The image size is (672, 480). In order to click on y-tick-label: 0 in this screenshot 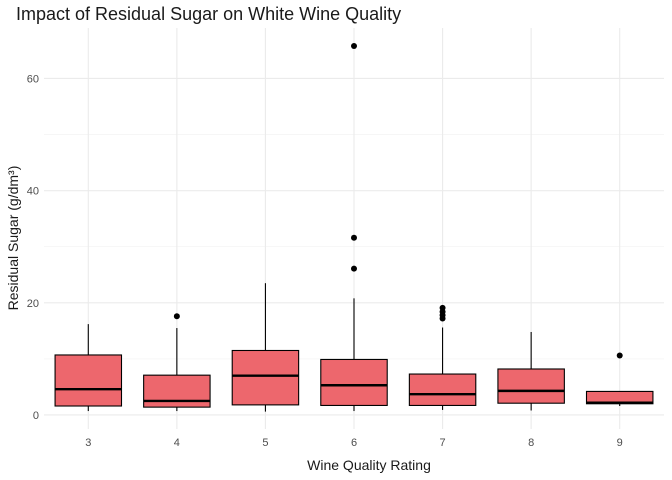, I will do `click(36, 416)`.